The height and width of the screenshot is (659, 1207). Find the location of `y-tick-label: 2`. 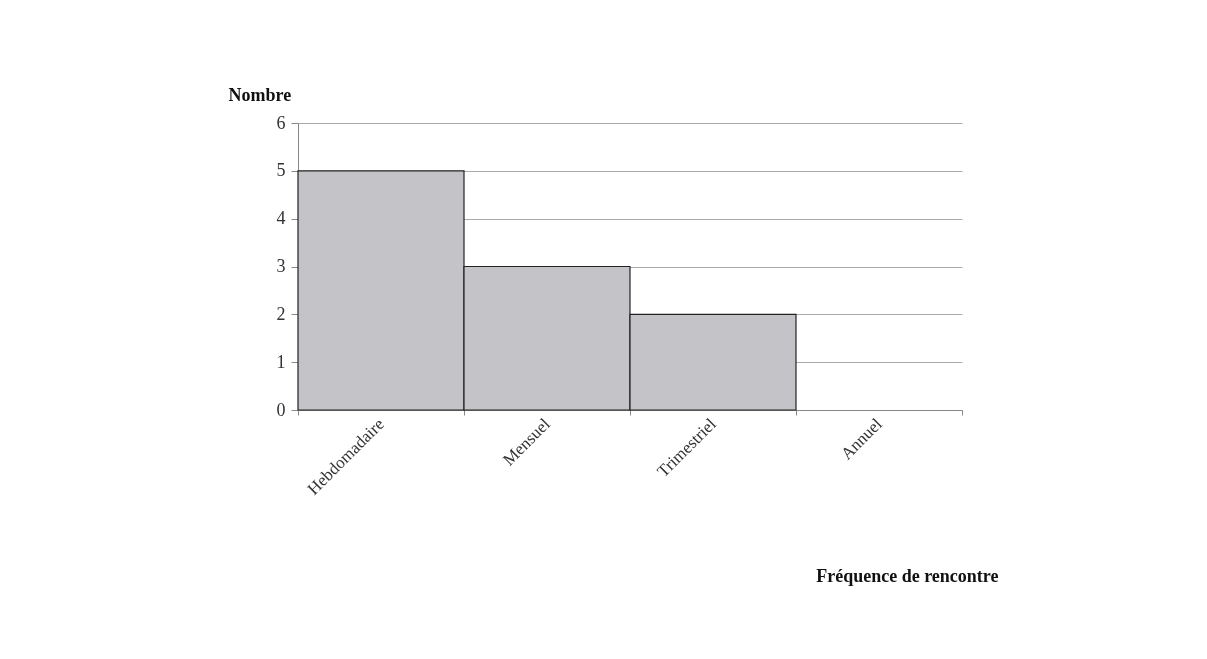

y-tick-label: 2 is located at coordinates (281, 313).